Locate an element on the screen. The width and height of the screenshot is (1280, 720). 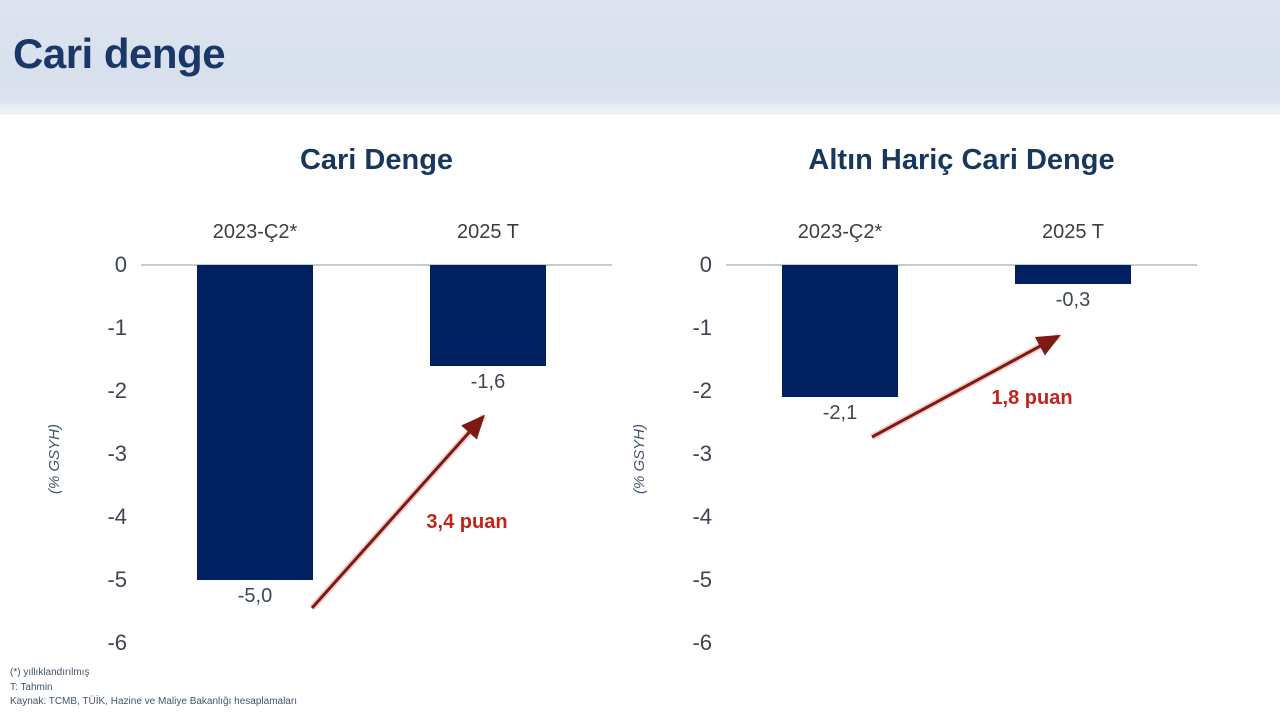
page-title: Cari denge is located at coordinates (119, 53).